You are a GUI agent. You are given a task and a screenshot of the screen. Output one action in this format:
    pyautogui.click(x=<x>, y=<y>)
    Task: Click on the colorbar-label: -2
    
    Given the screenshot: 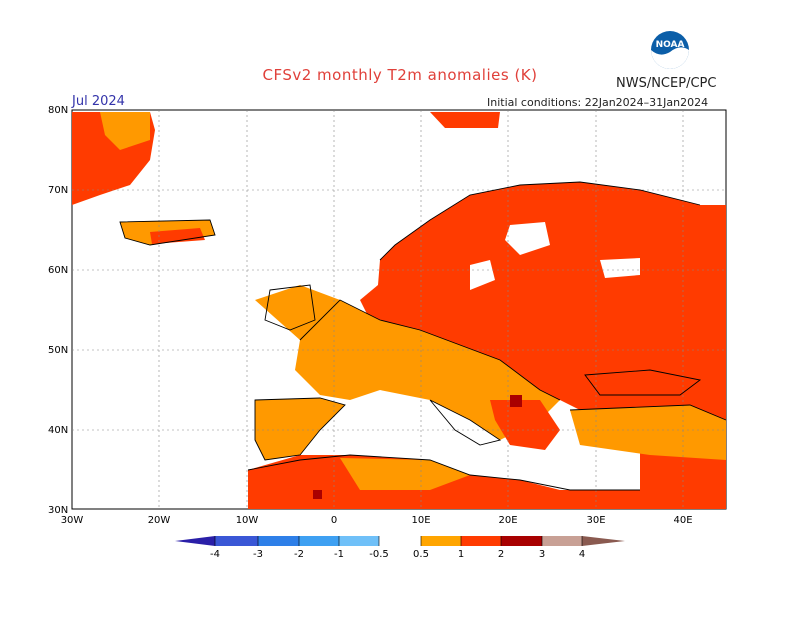 What is the action you would take?
    pyautogui.click(x=299, y=554)
    